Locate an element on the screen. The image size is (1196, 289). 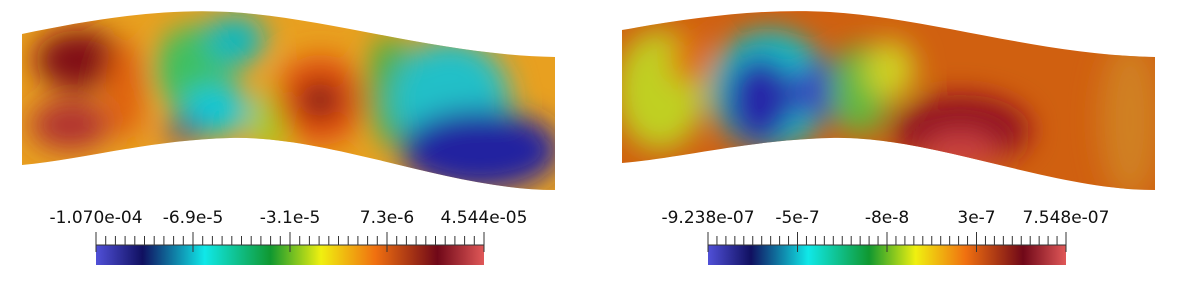
colorbar-tick-label: -3.1e-5 is located at coordinates (290, 218).